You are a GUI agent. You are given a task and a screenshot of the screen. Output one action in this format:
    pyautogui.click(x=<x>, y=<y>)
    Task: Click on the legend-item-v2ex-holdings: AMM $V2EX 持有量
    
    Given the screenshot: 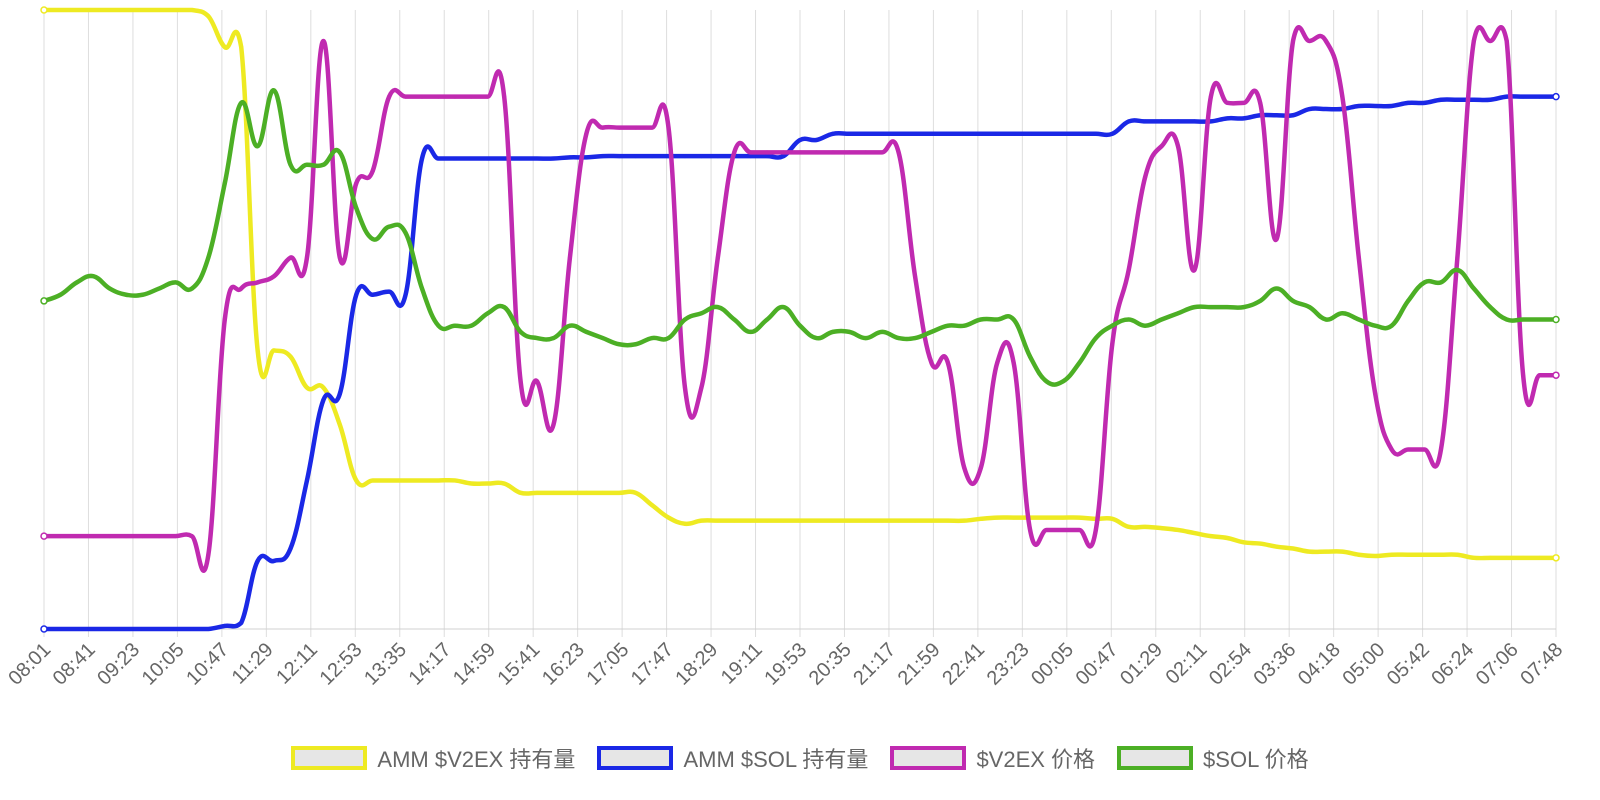 What is the action you would take?
    pyautogui.click(x=433, y=758)
    